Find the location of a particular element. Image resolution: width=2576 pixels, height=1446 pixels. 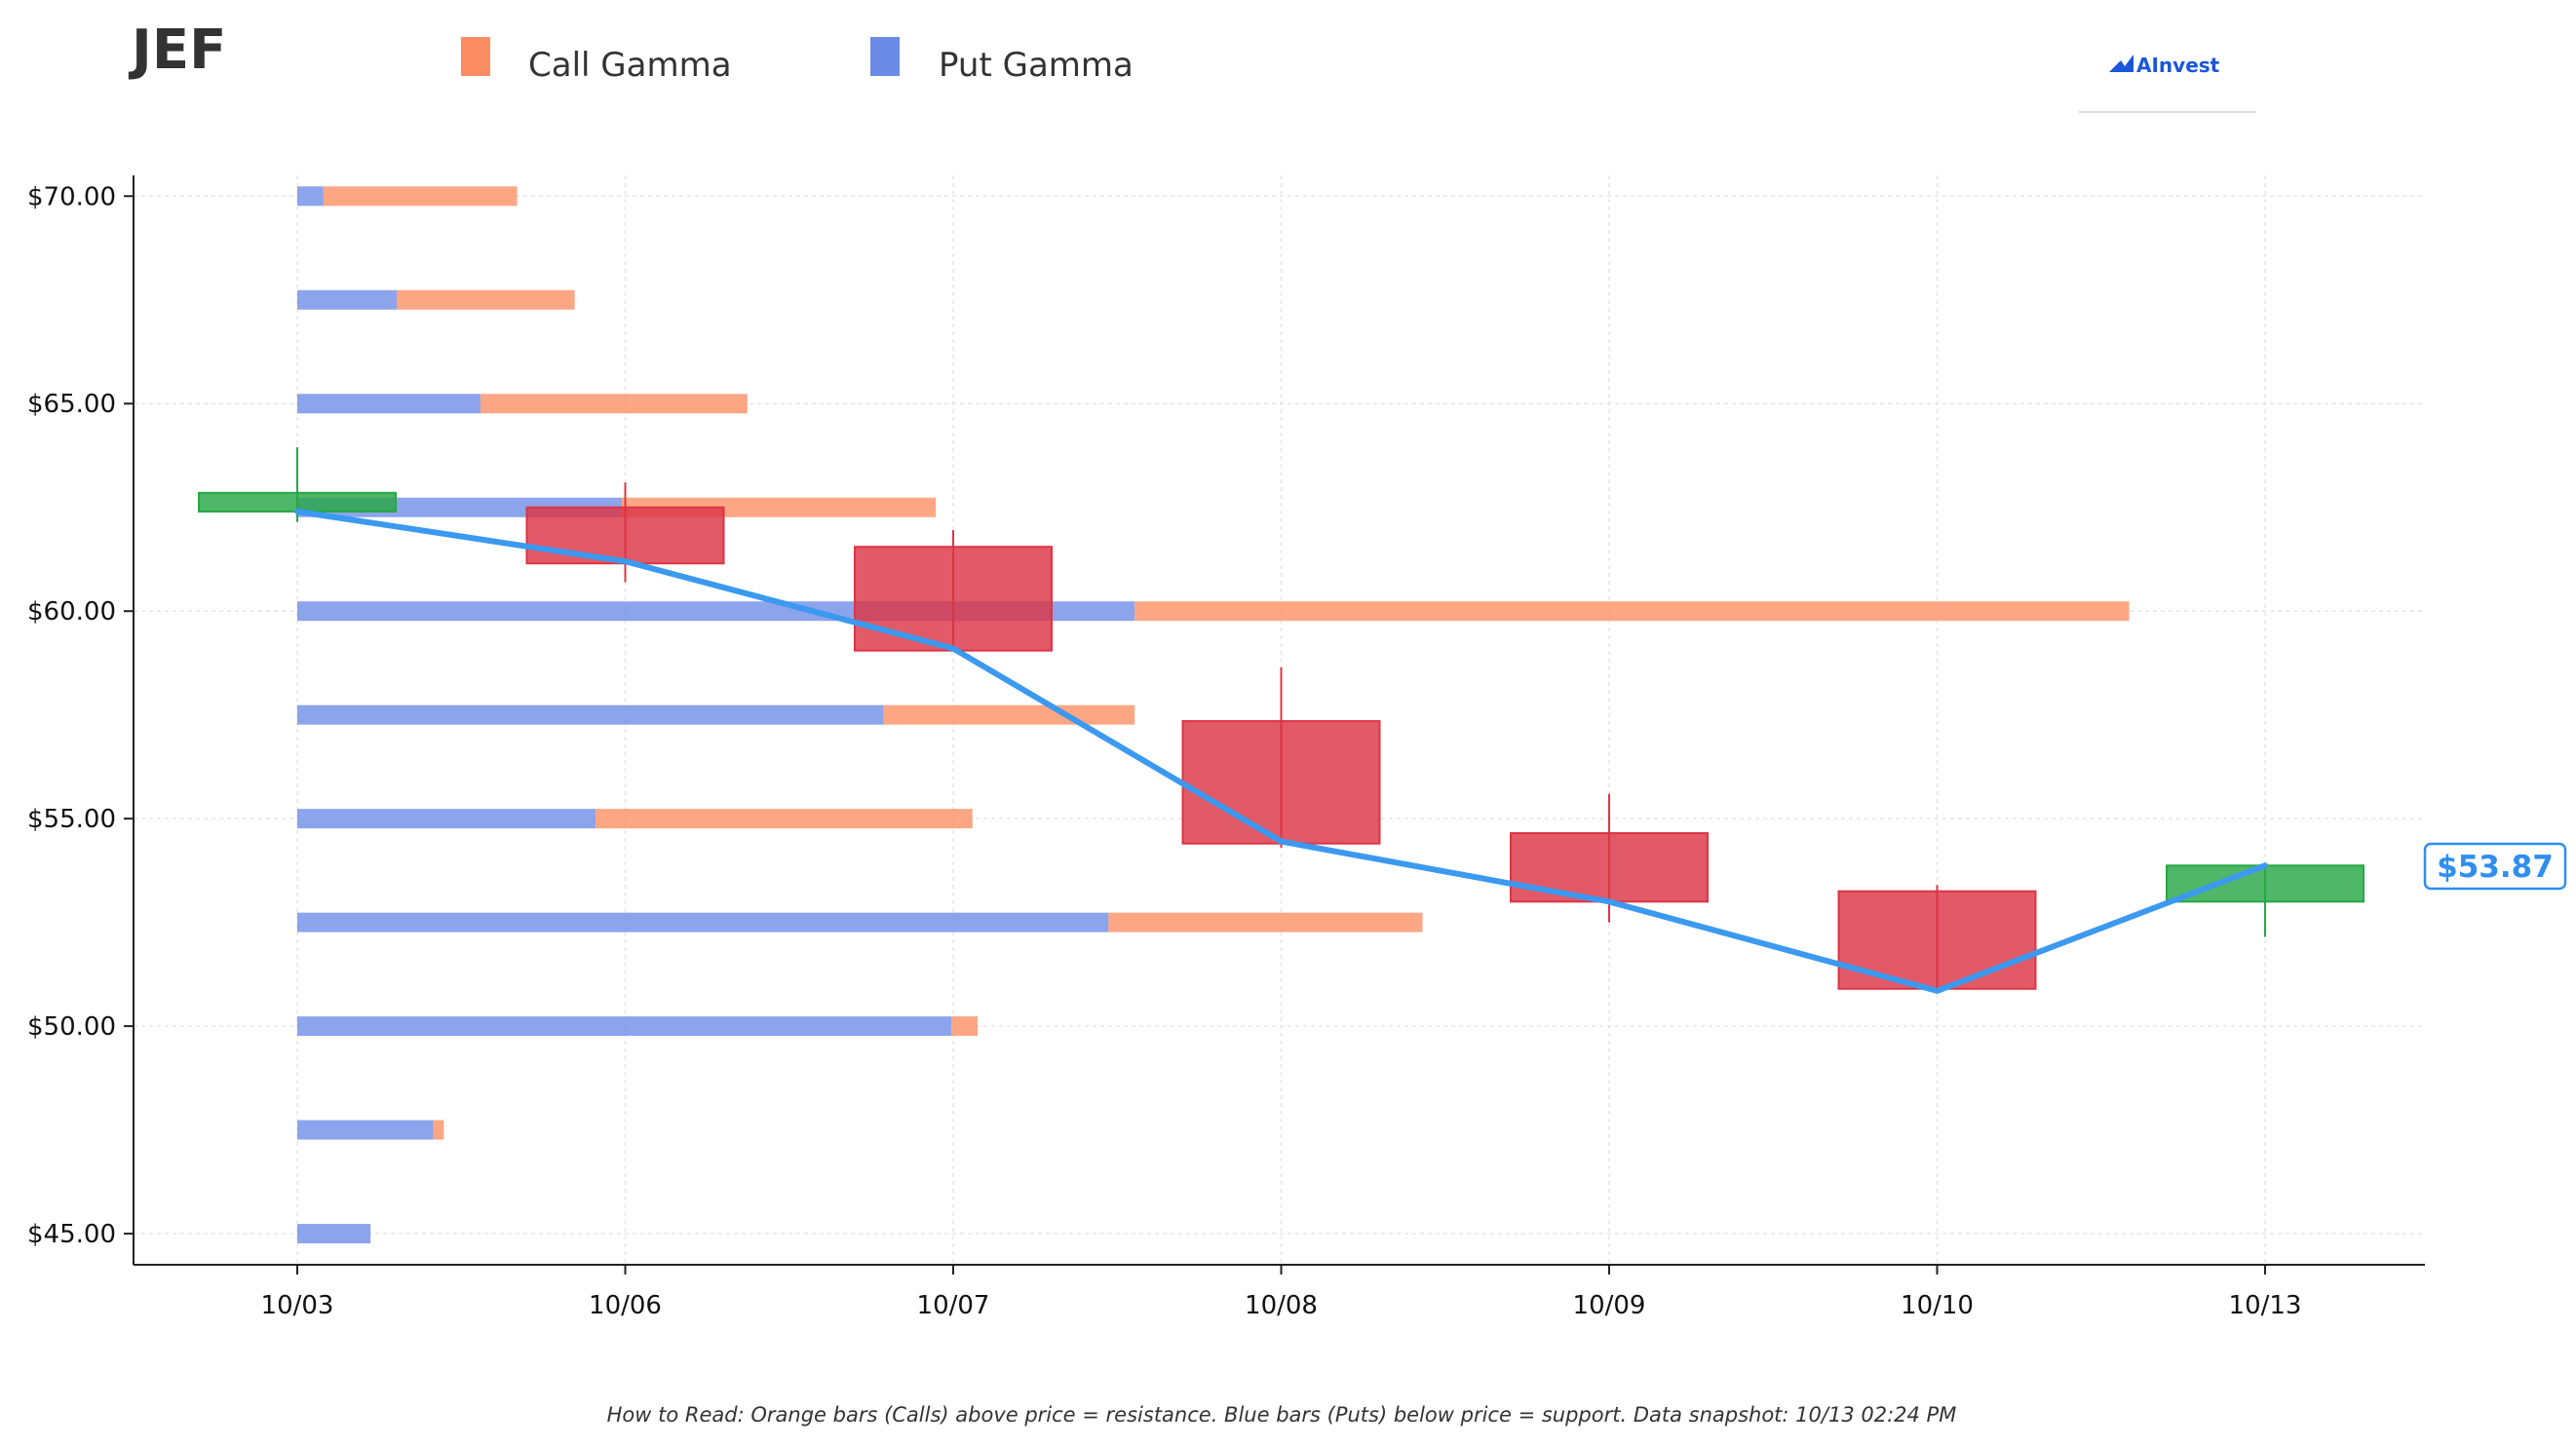

x-tick-label: 10/08 is located at coordinates (1281, 1305).